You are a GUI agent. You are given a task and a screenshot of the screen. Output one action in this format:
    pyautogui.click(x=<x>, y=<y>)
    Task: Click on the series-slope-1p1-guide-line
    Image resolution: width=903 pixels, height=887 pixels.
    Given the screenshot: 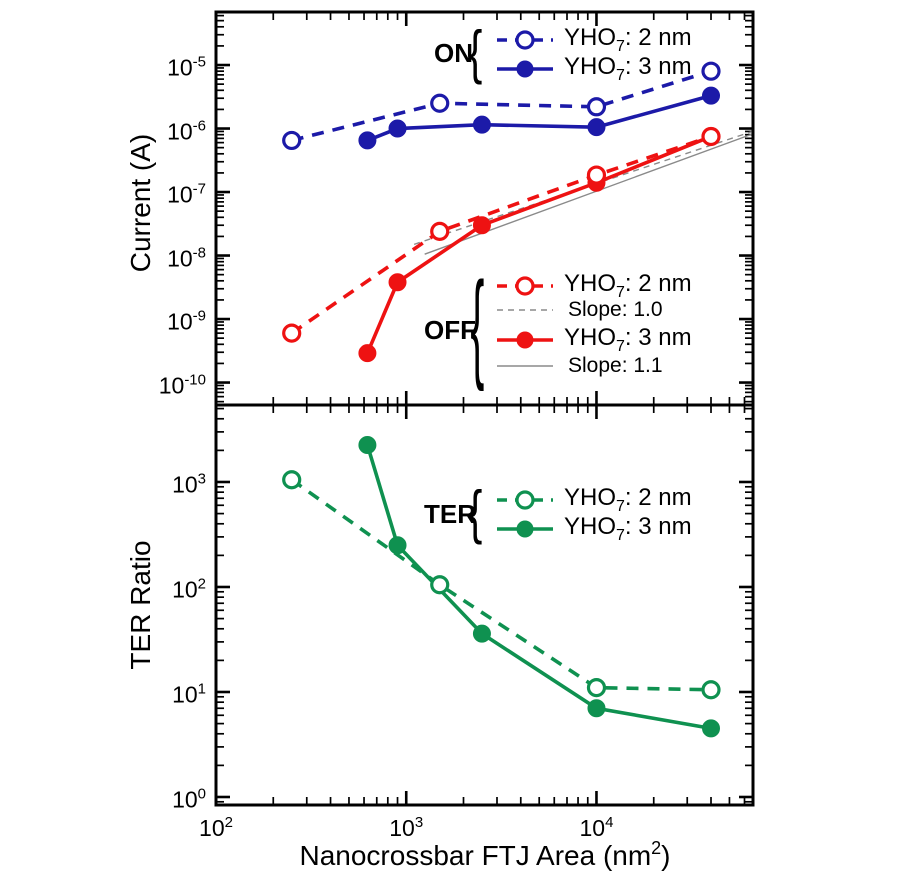 What is the action you would take?
    pyautogui.click(x=588, y=194)
    